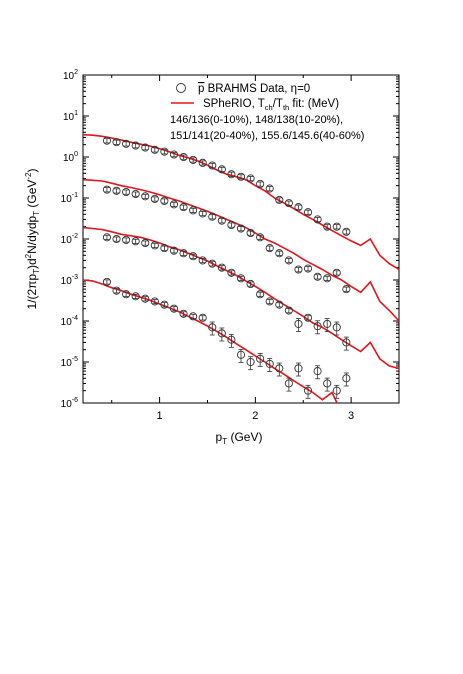 The image size is (463, 674). Describe the element at coordinates (32, 238) in the screenshot. I see `y-axis-label: 1/(2πpT)d2N/dydpT (GeV-2)` at that location.